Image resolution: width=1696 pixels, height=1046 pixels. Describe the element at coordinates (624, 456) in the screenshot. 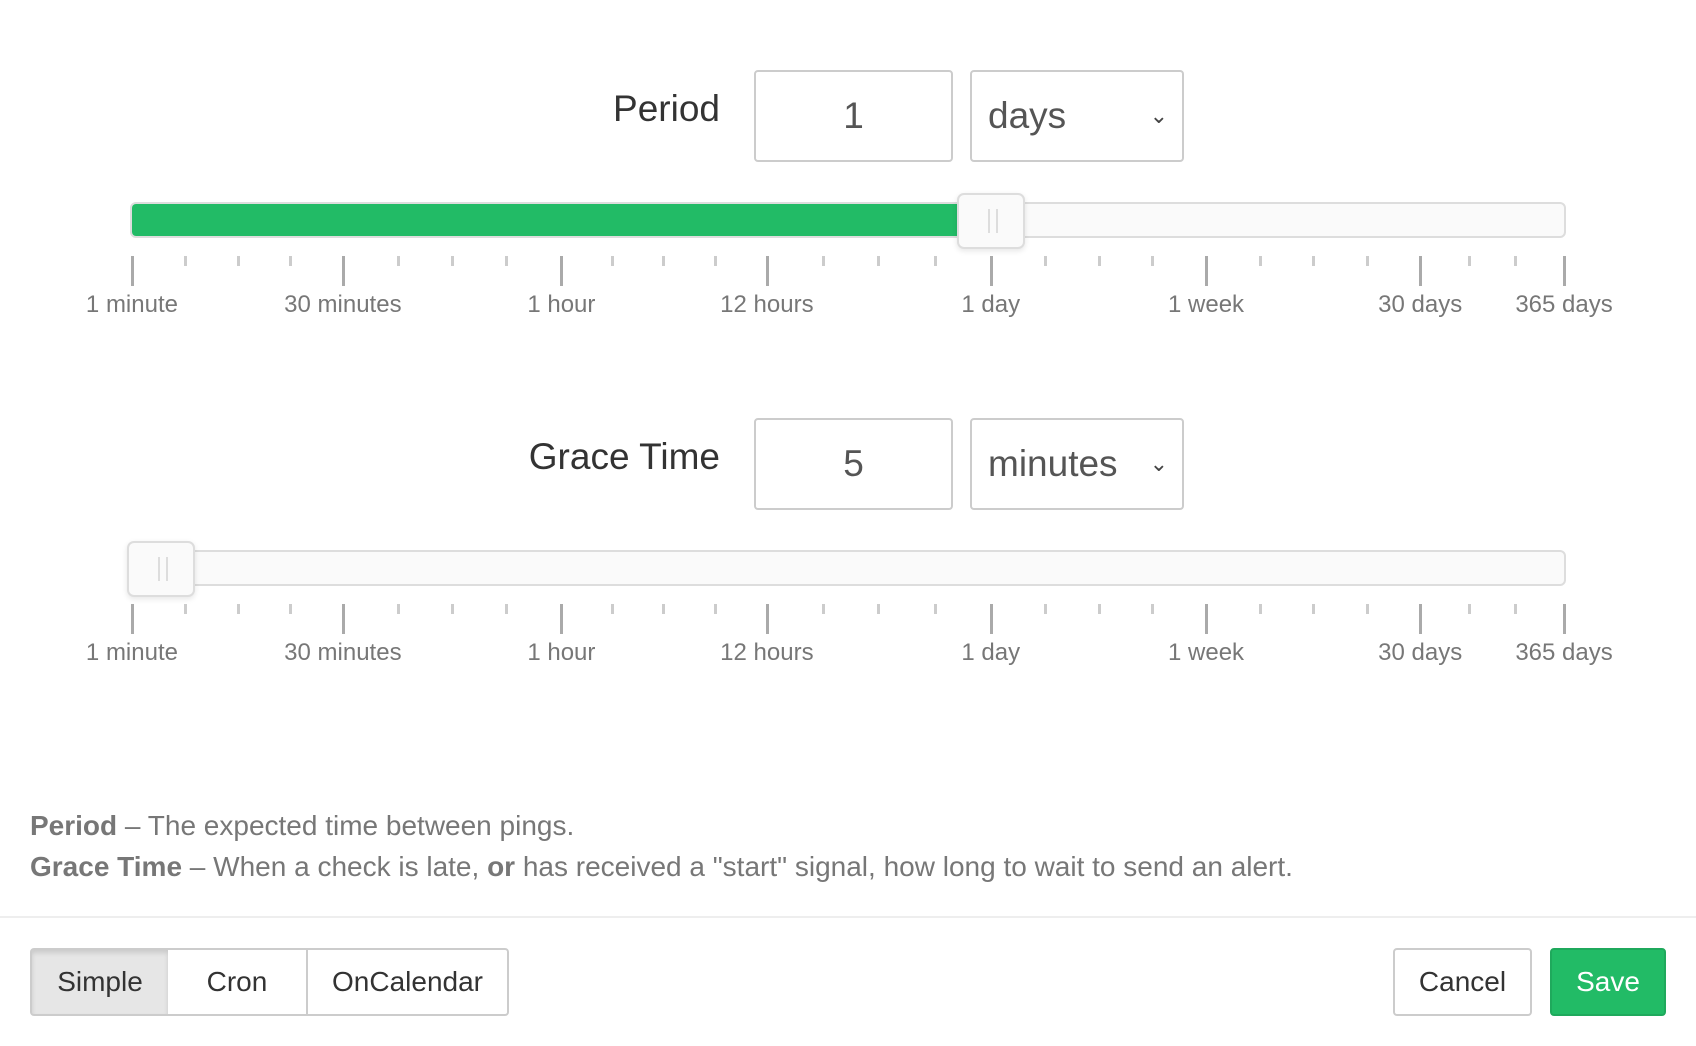

I see `grace-label: Grace Time` at that location.